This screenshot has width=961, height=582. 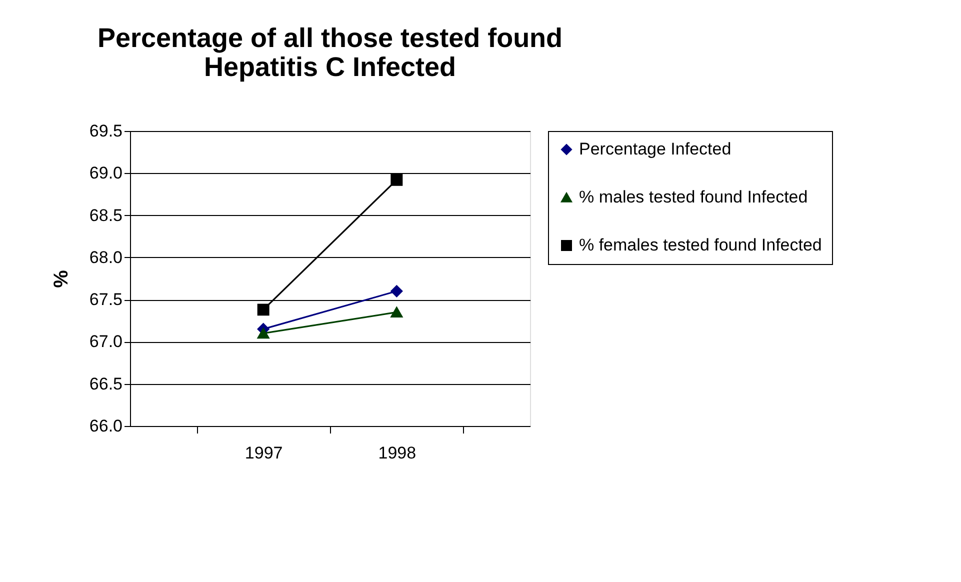 I want to click on y-tick-label: 66.5, so click(x=105, y=384).